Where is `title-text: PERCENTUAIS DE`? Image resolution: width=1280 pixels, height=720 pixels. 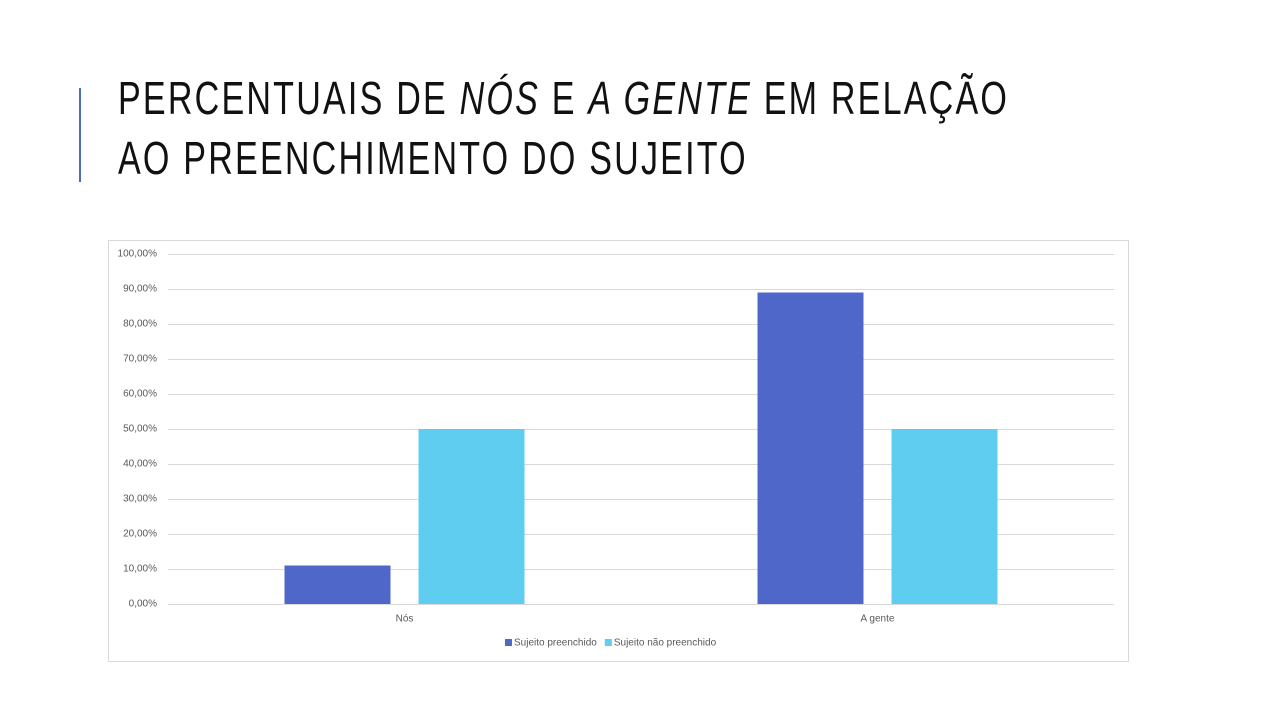
title-text: PERCENTUAIS DE is located at coordinates (289, 98).